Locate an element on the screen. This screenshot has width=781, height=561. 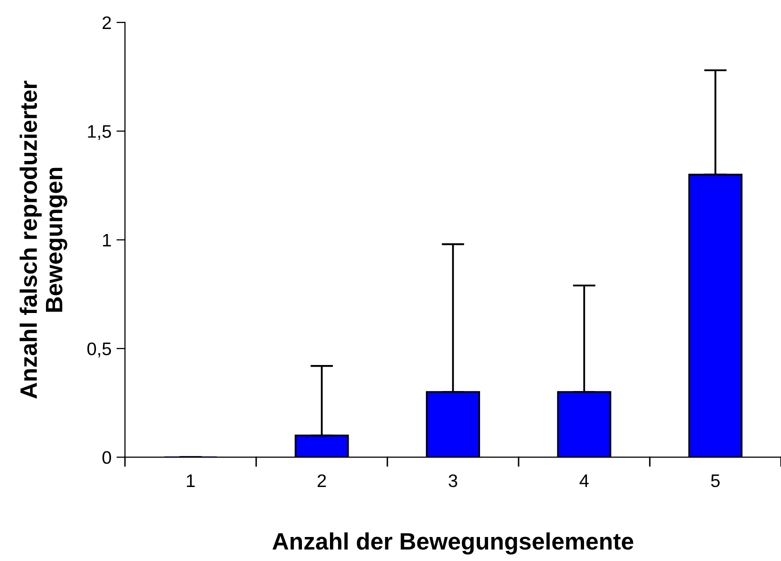
x-tick-label: 4 is located at coordinates (584, 480).